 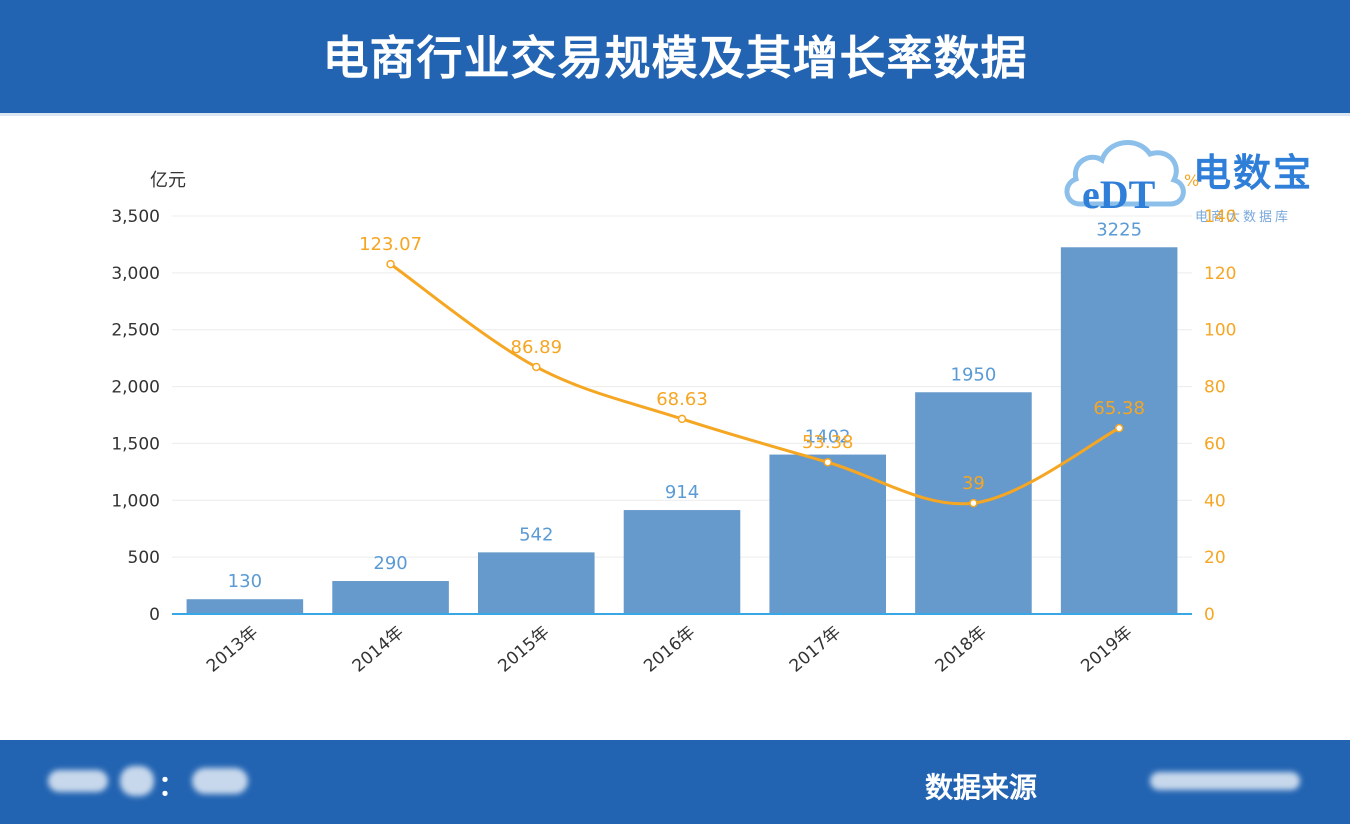 What do you see at coordinates (232, 650) in the screenshot?
I see `x-tick-label: 2013年` at bounding box center [232, 650].